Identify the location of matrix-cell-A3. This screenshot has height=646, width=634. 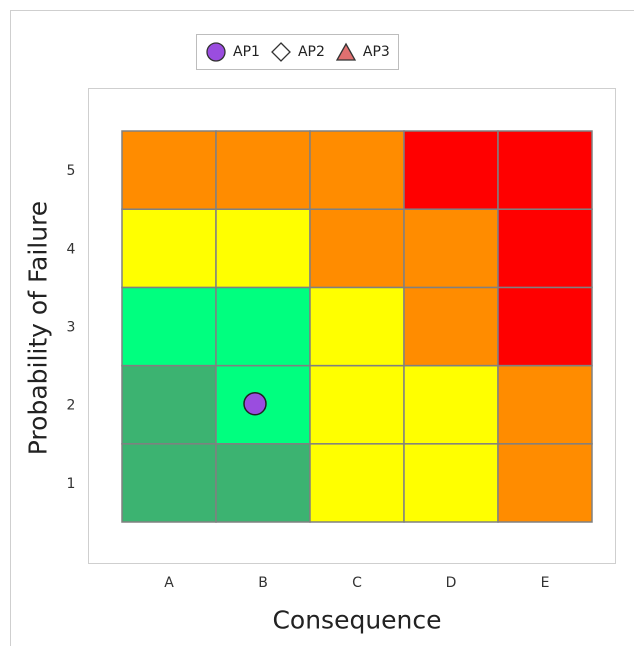
(169, 326).